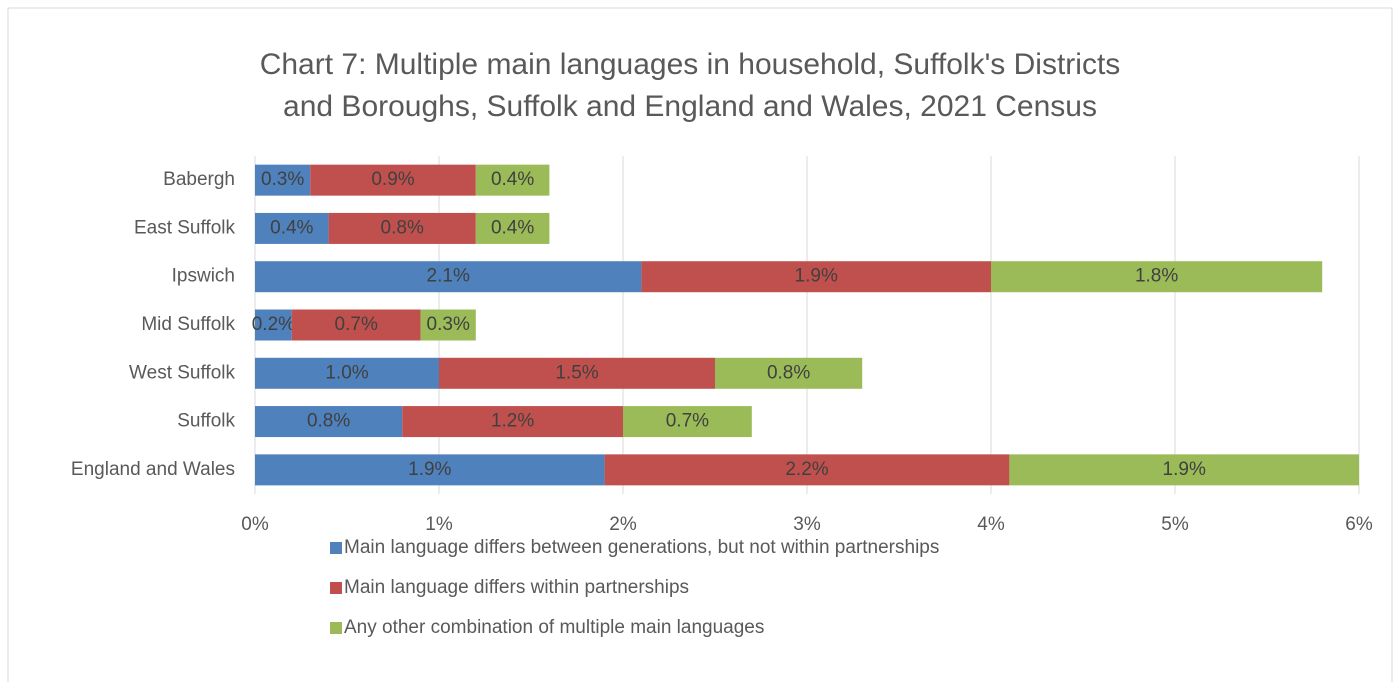 The height and width of the screenshot is (682, 1400). I want to click on y-tick-label: Ipswich, so click(203, 276).